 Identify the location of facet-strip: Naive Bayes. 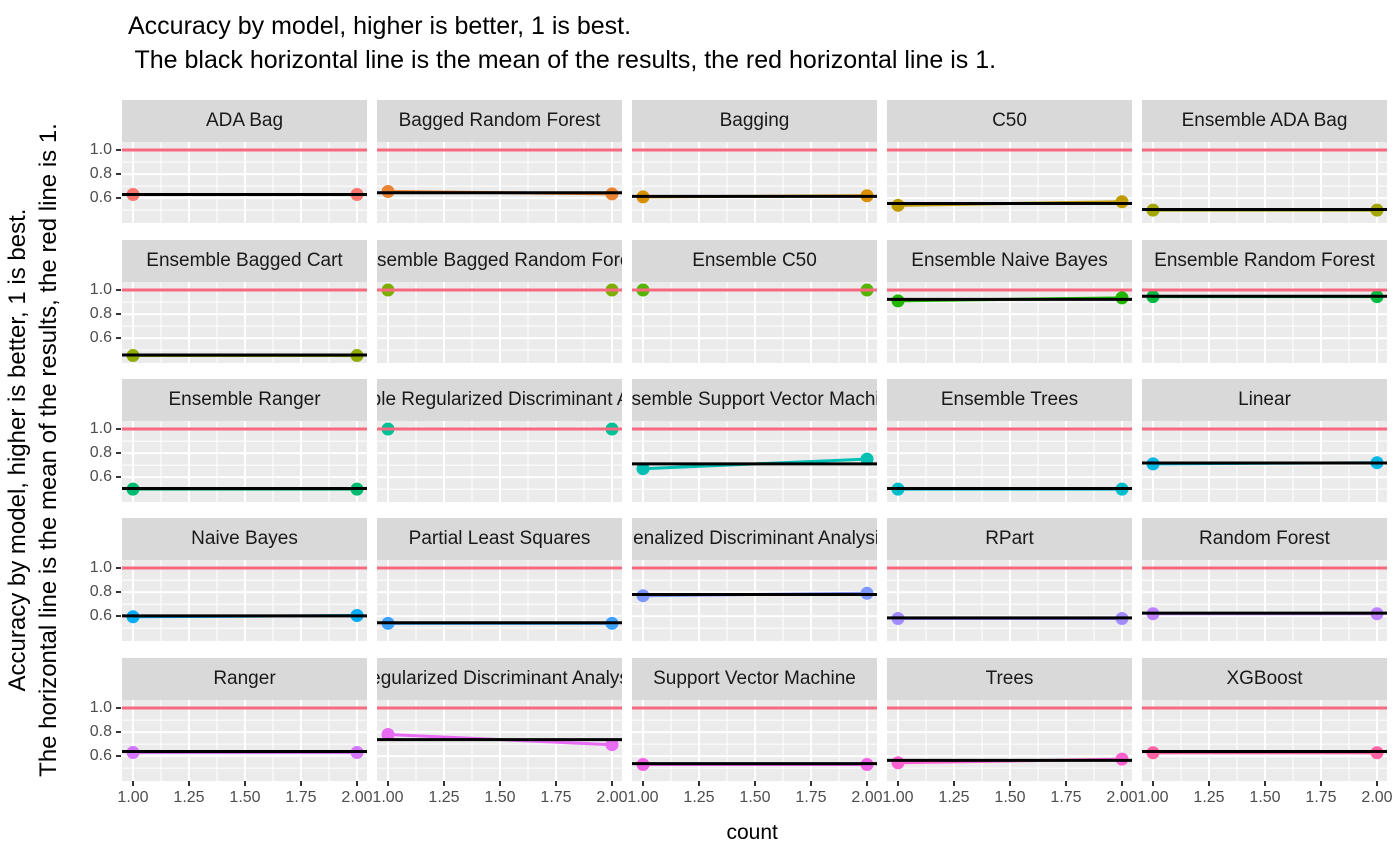
(244, 539).